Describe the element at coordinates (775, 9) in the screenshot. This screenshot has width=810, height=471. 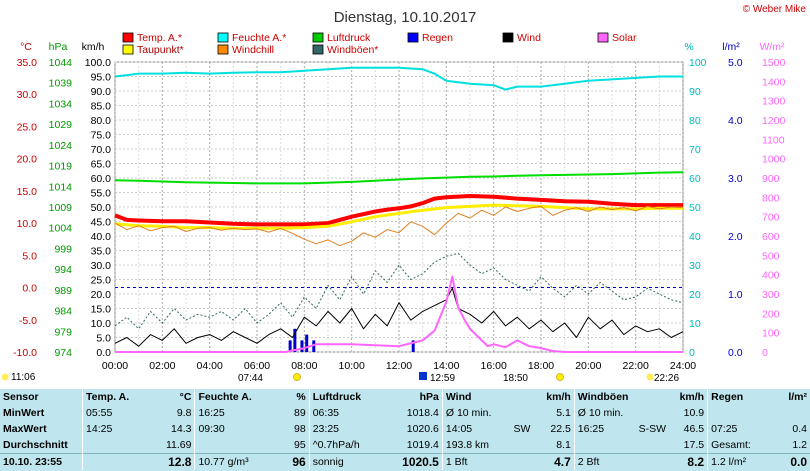
I see `copyright-text: © Weber Mike` at that location.